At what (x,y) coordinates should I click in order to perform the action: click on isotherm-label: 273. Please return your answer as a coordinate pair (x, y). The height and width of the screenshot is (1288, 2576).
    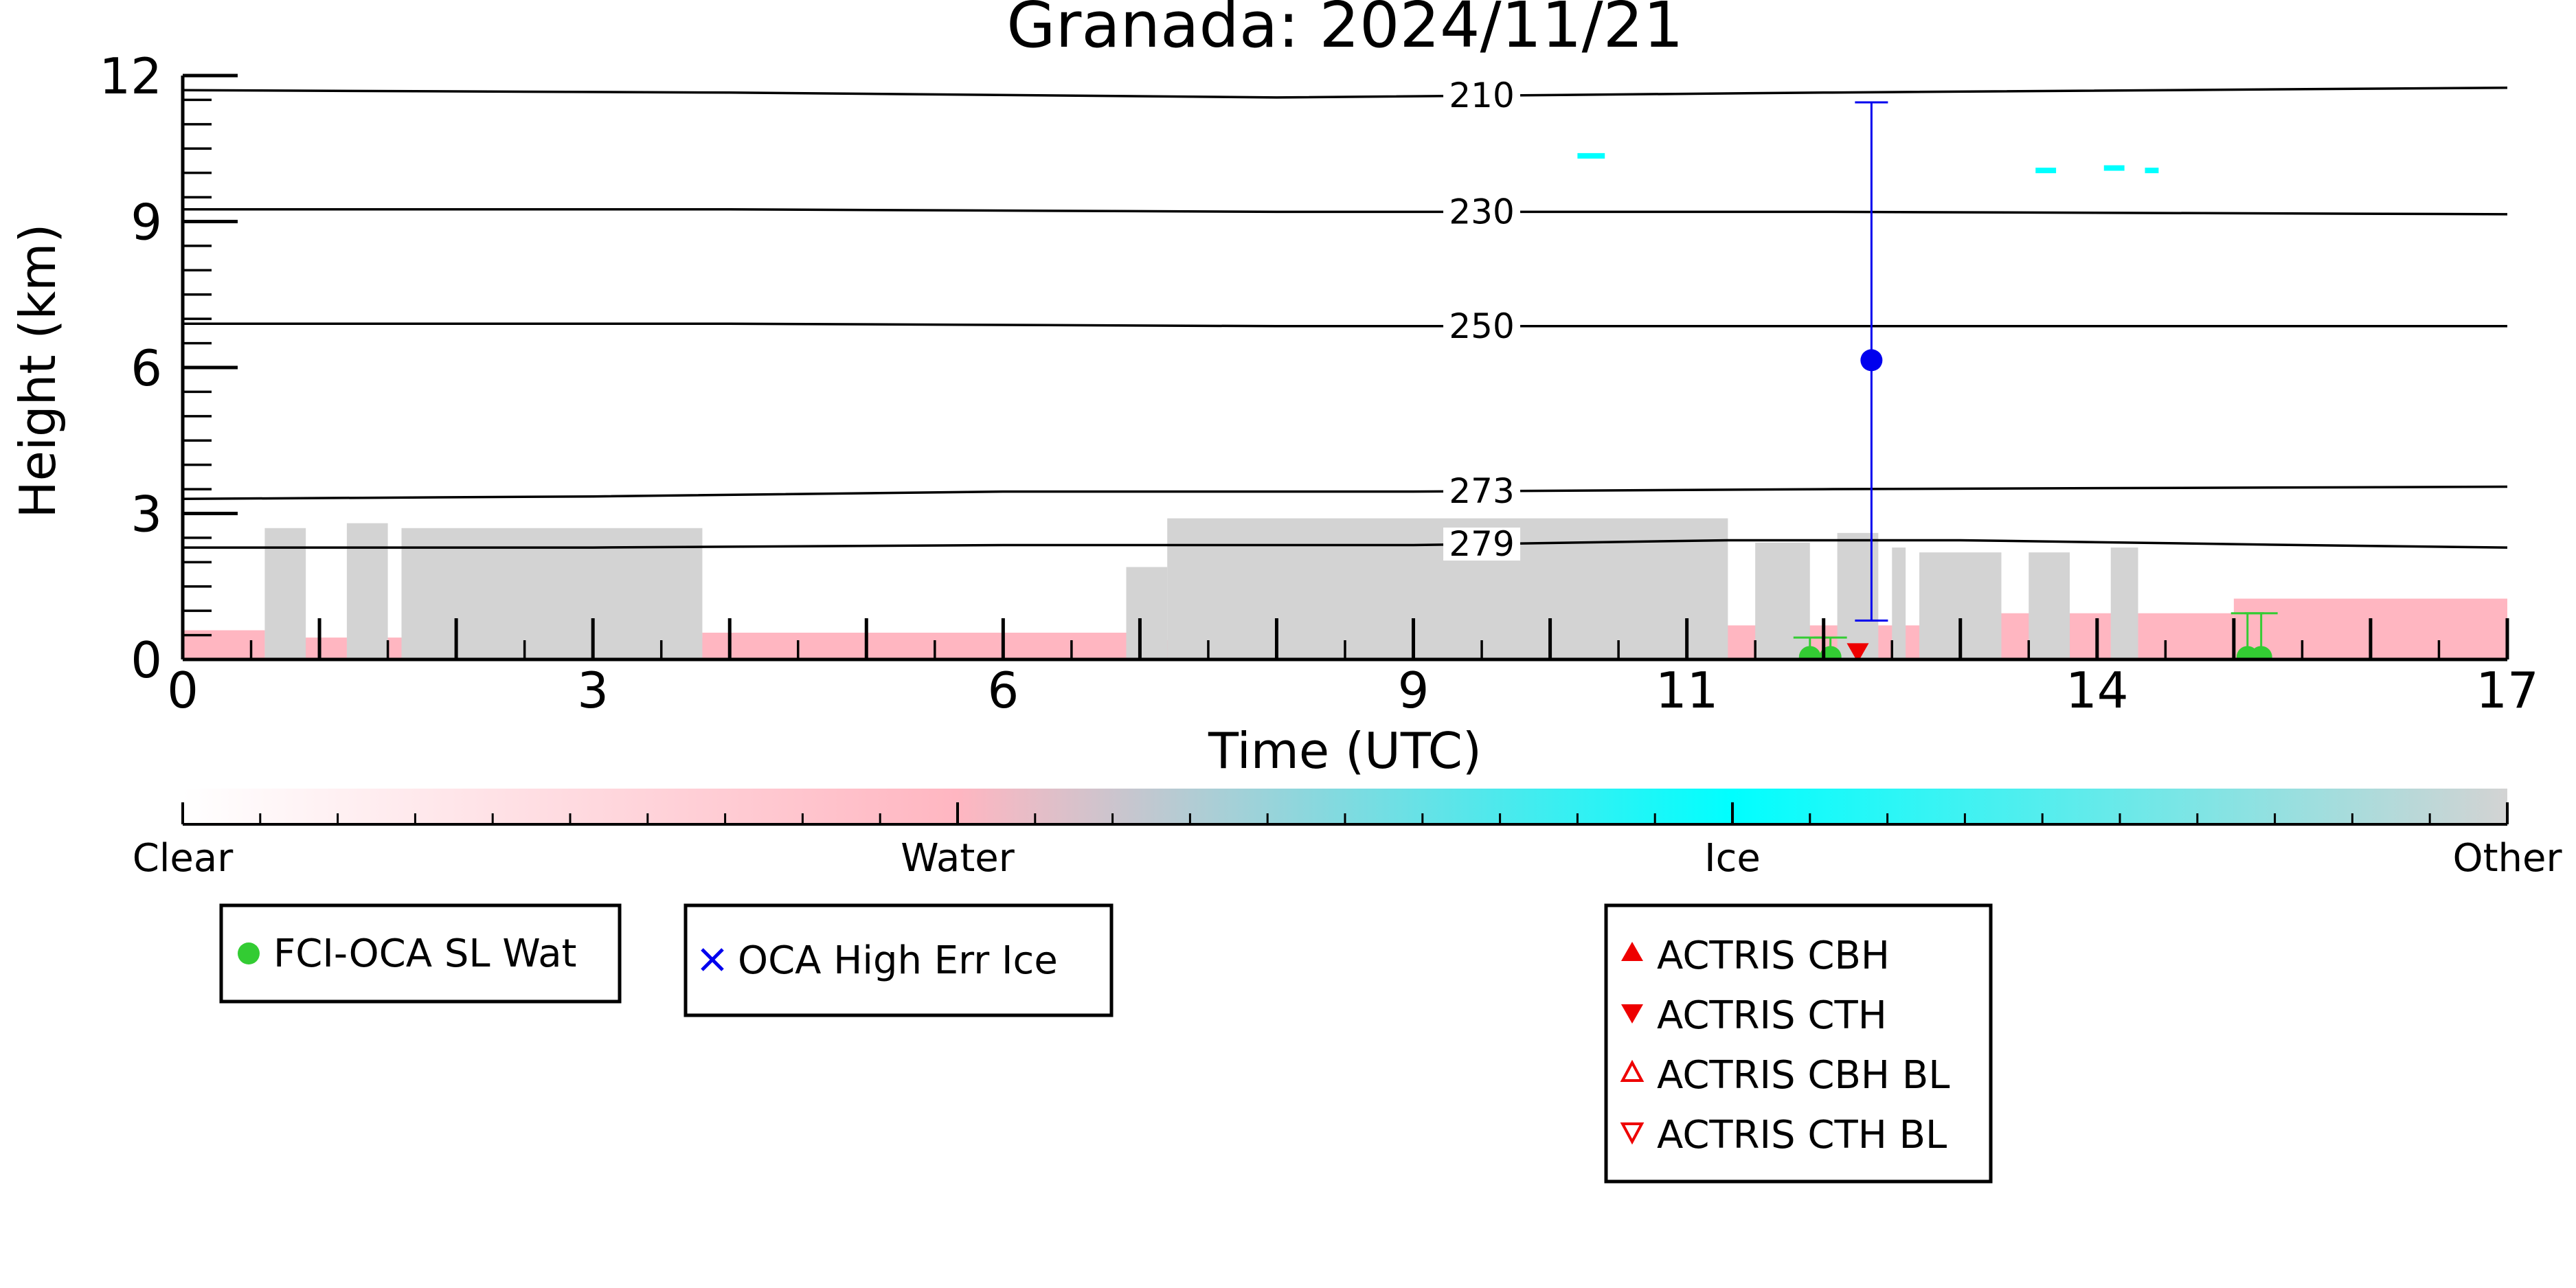
    Looking at the image, I should click on (1481, 491).